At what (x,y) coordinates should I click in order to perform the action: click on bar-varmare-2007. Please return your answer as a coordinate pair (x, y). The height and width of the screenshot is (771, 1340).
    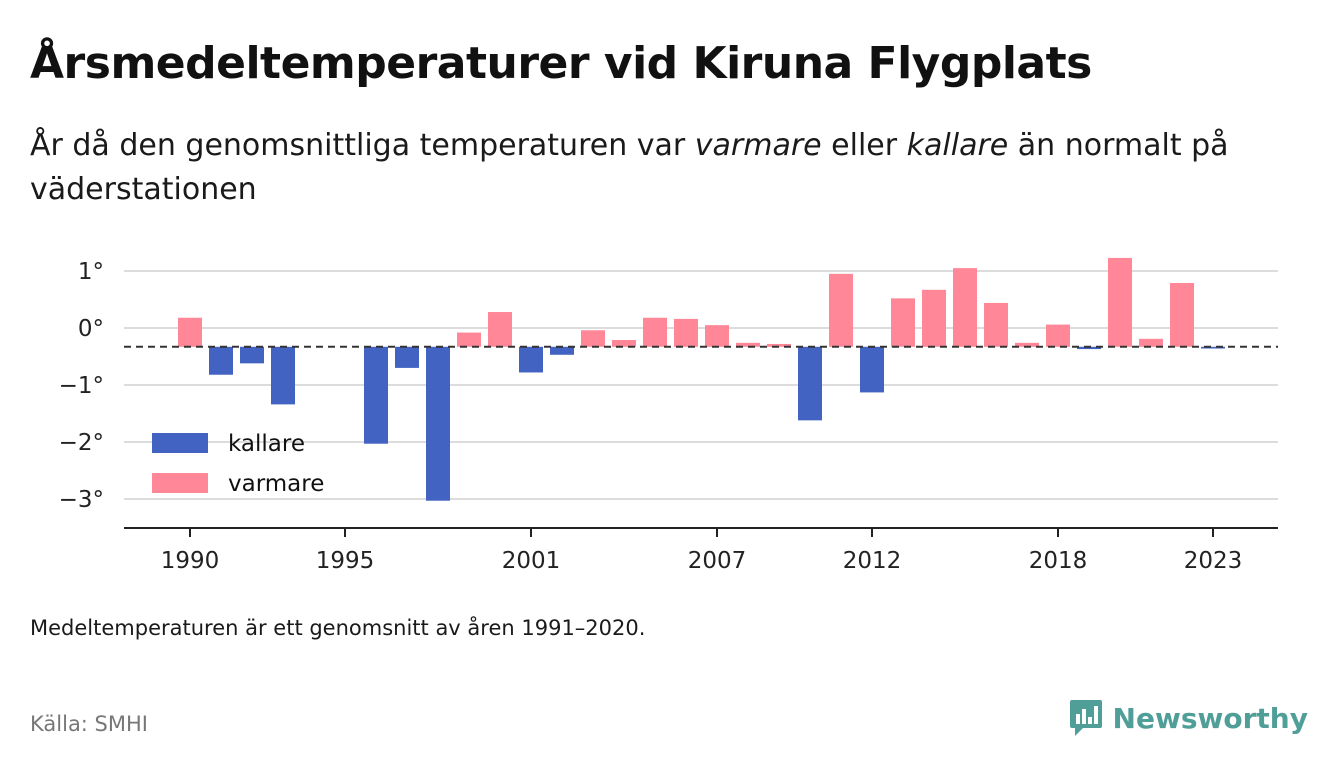
    Looking at the image, I should click on (717, 336).